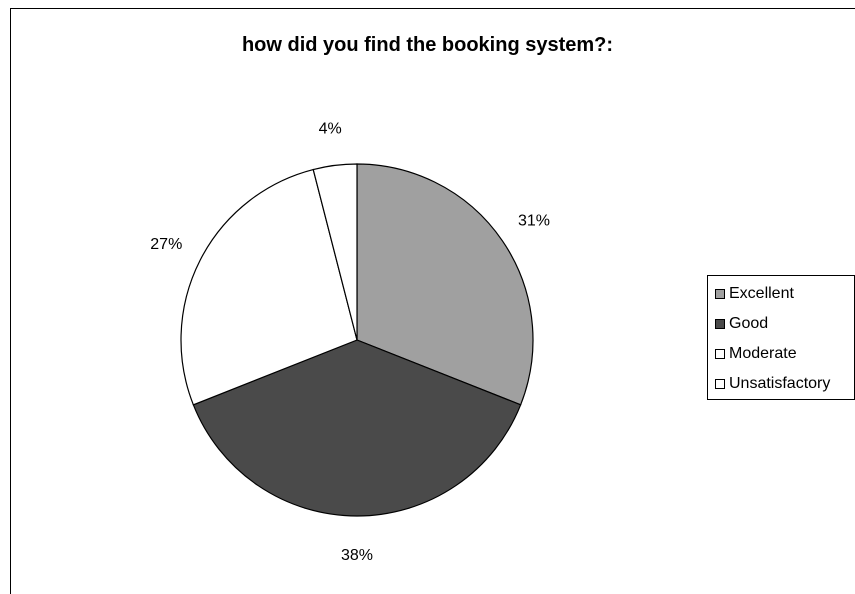  What do you see at coordinates (720, 294) in the screenshot?
I see `legend-swatch-excellent` at bounding box center [720, 294].